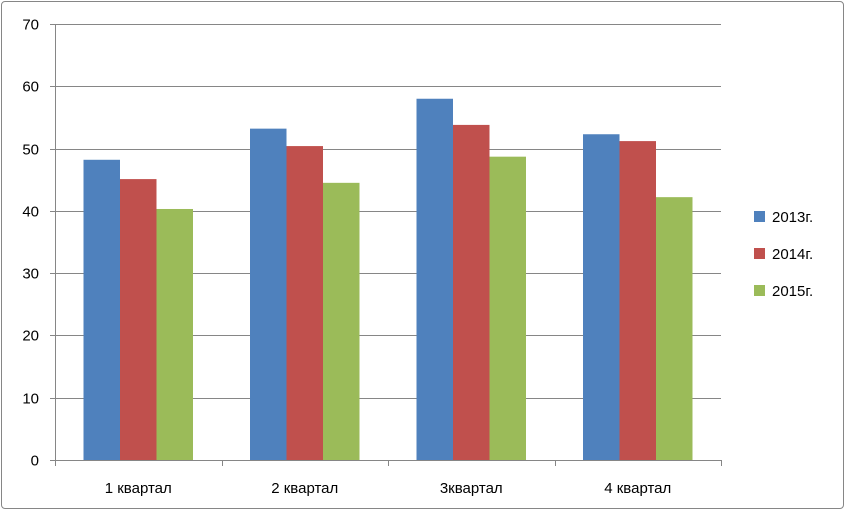 The image size is (847, 512). What do you see at coordinates (174, 334) in the screenshot?
I see `bar-2015г.-1 квартал` at bounding box center [174, 334].